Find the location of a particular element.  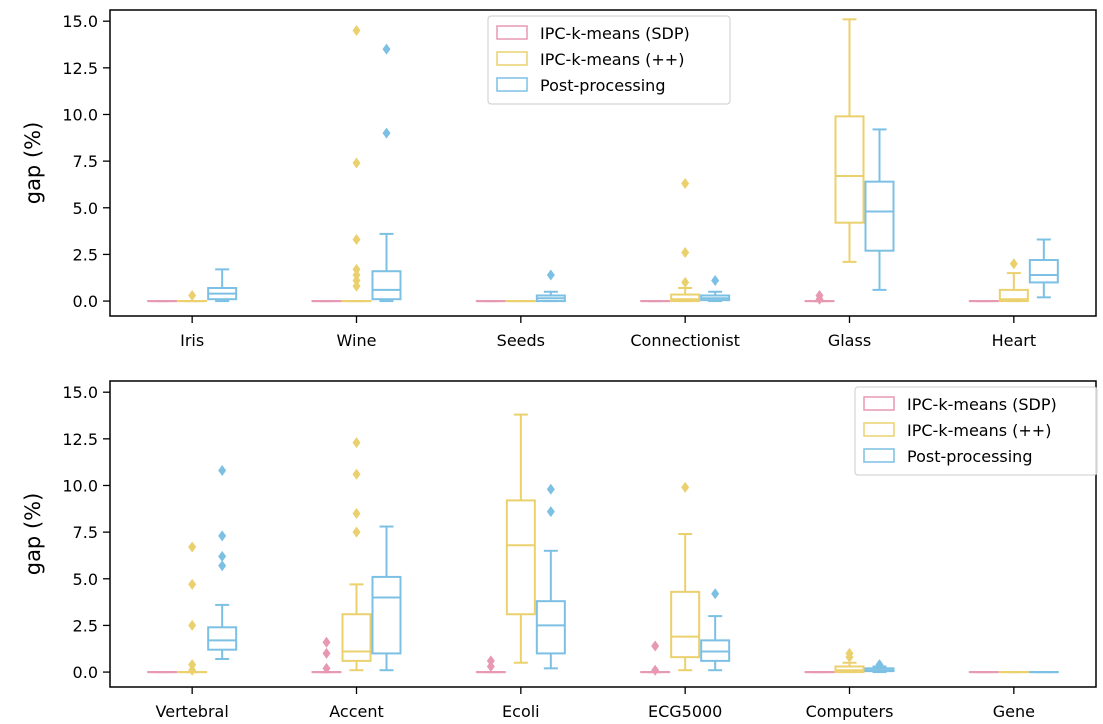

y-tick-label: 2.5 is located at coordinates (85, 254).